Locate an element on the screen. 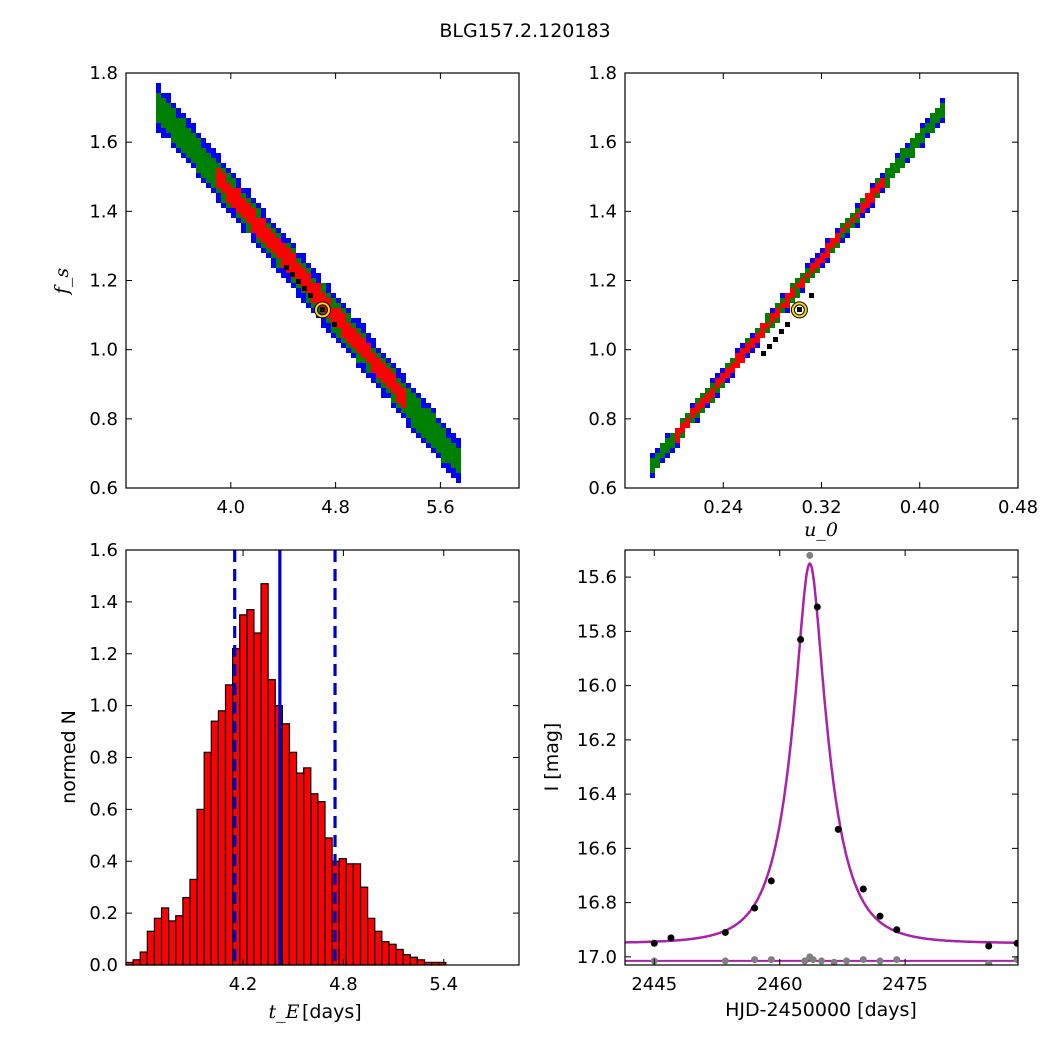  y-axis-label: normed N is located at coordinates (69, 757).